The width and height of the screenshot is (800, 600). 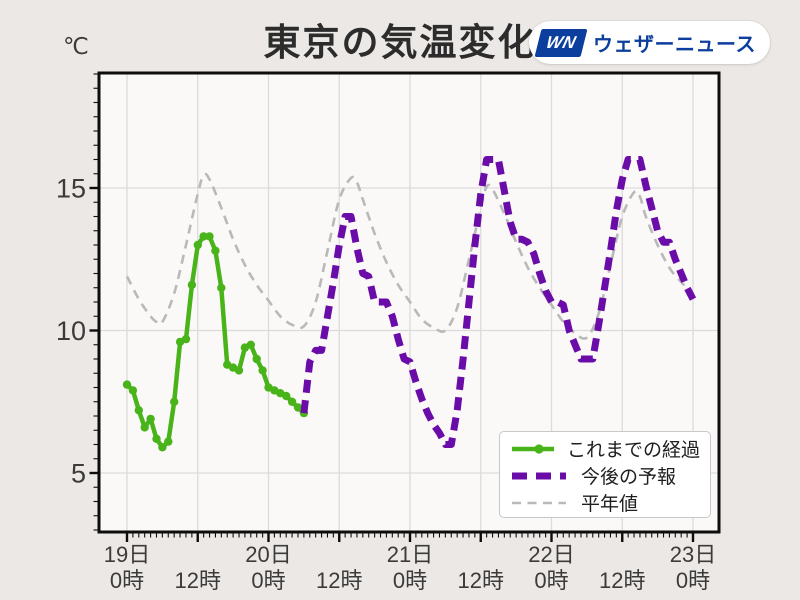 I want to click on x-tick-label: 23日 0時, so click(x=693, y=567).